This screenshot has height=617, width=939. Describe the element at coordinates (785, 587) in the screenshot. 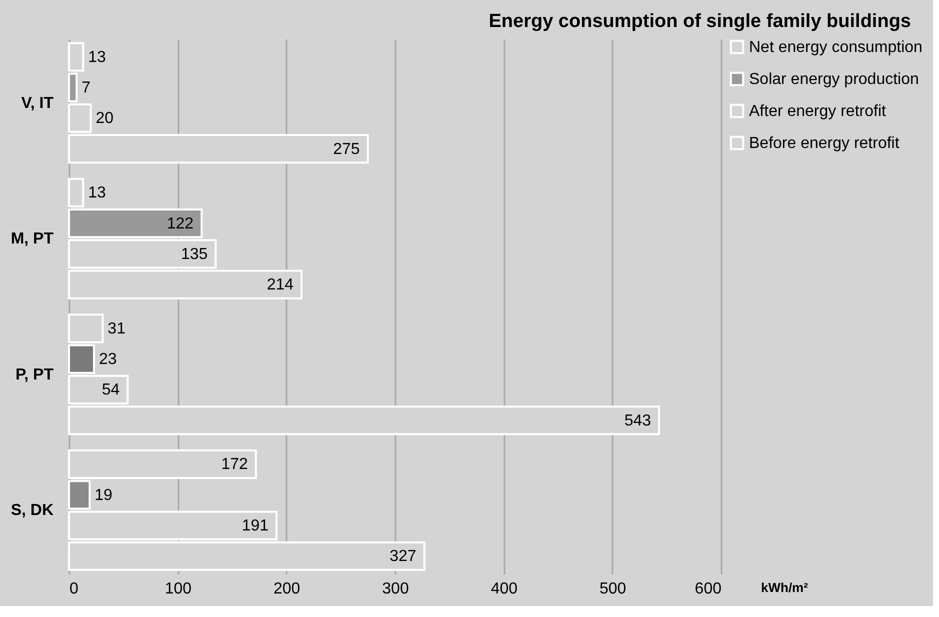

I see `x-axis-title: kWh/m²` at that location.